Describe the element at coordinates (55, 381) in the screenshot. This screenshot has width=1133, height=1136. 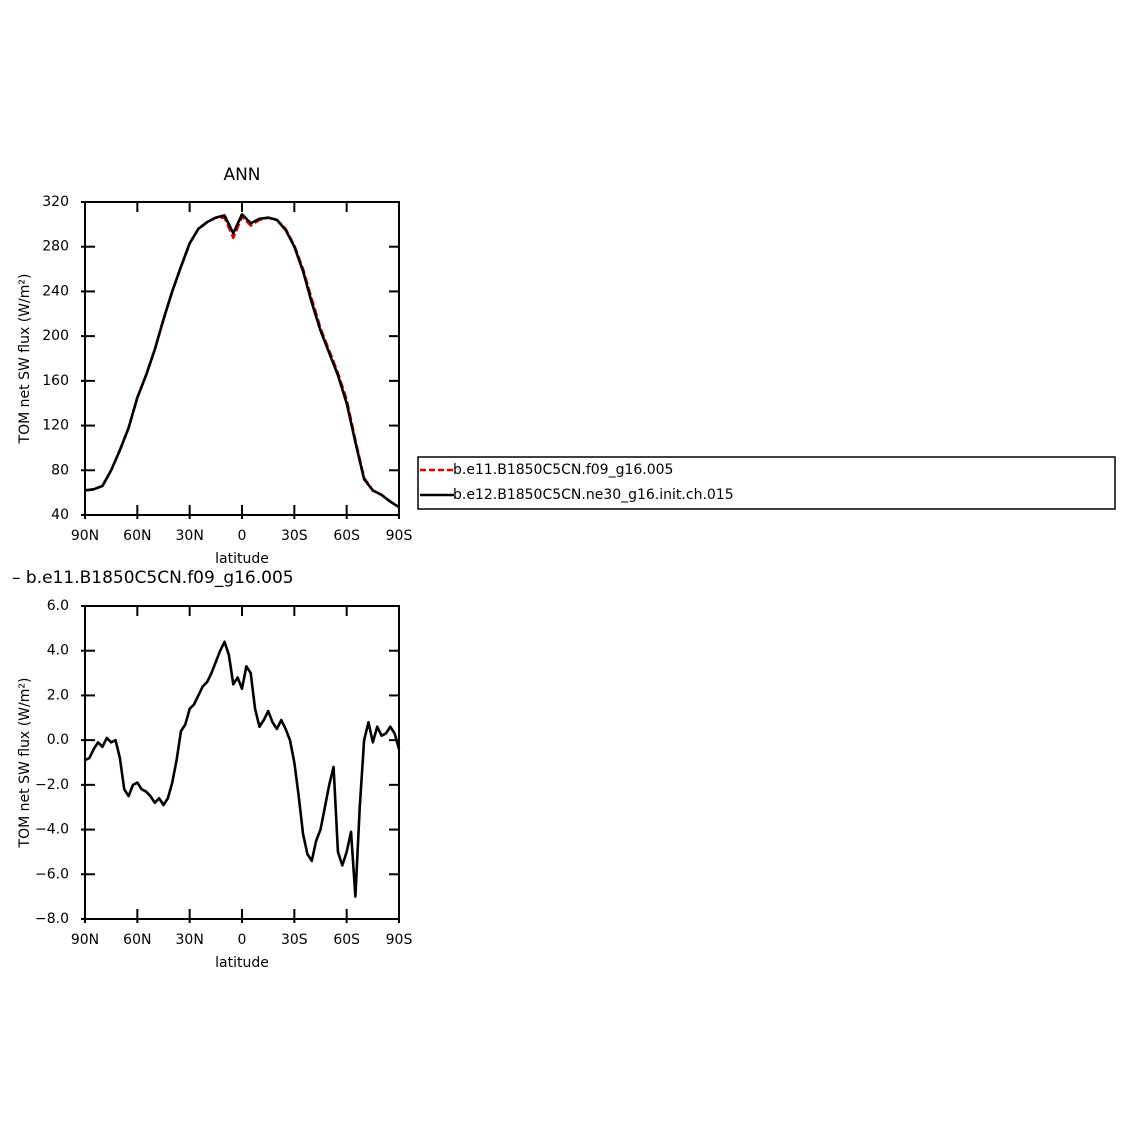
I see `y-tick-label: 160` at that location.